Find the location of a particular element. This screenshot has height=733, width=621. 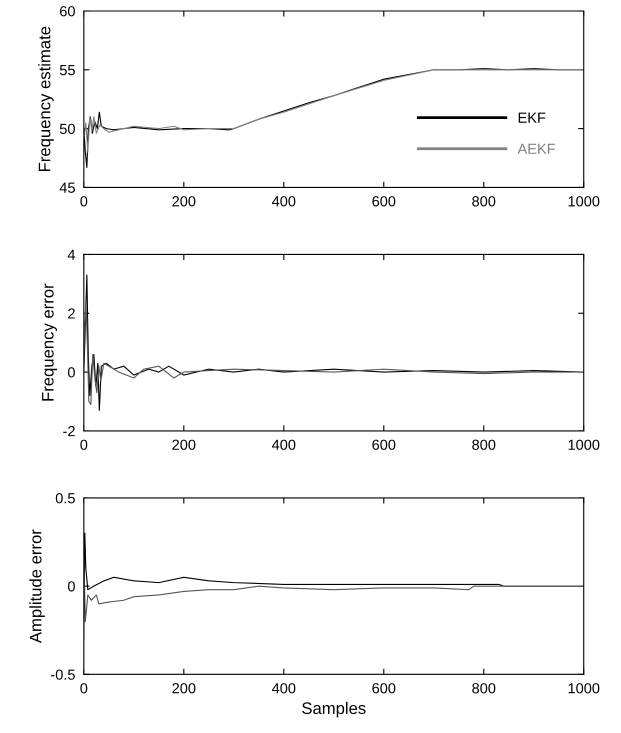

text: EKF is located at coordinates (532, 117).